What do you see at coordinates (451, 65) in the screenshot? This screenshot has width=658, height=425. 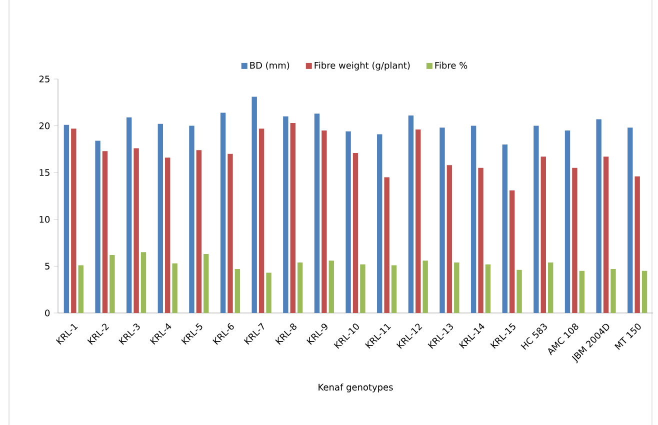 I see `legend-label: Fibre %` at bounding box center [451, 65].